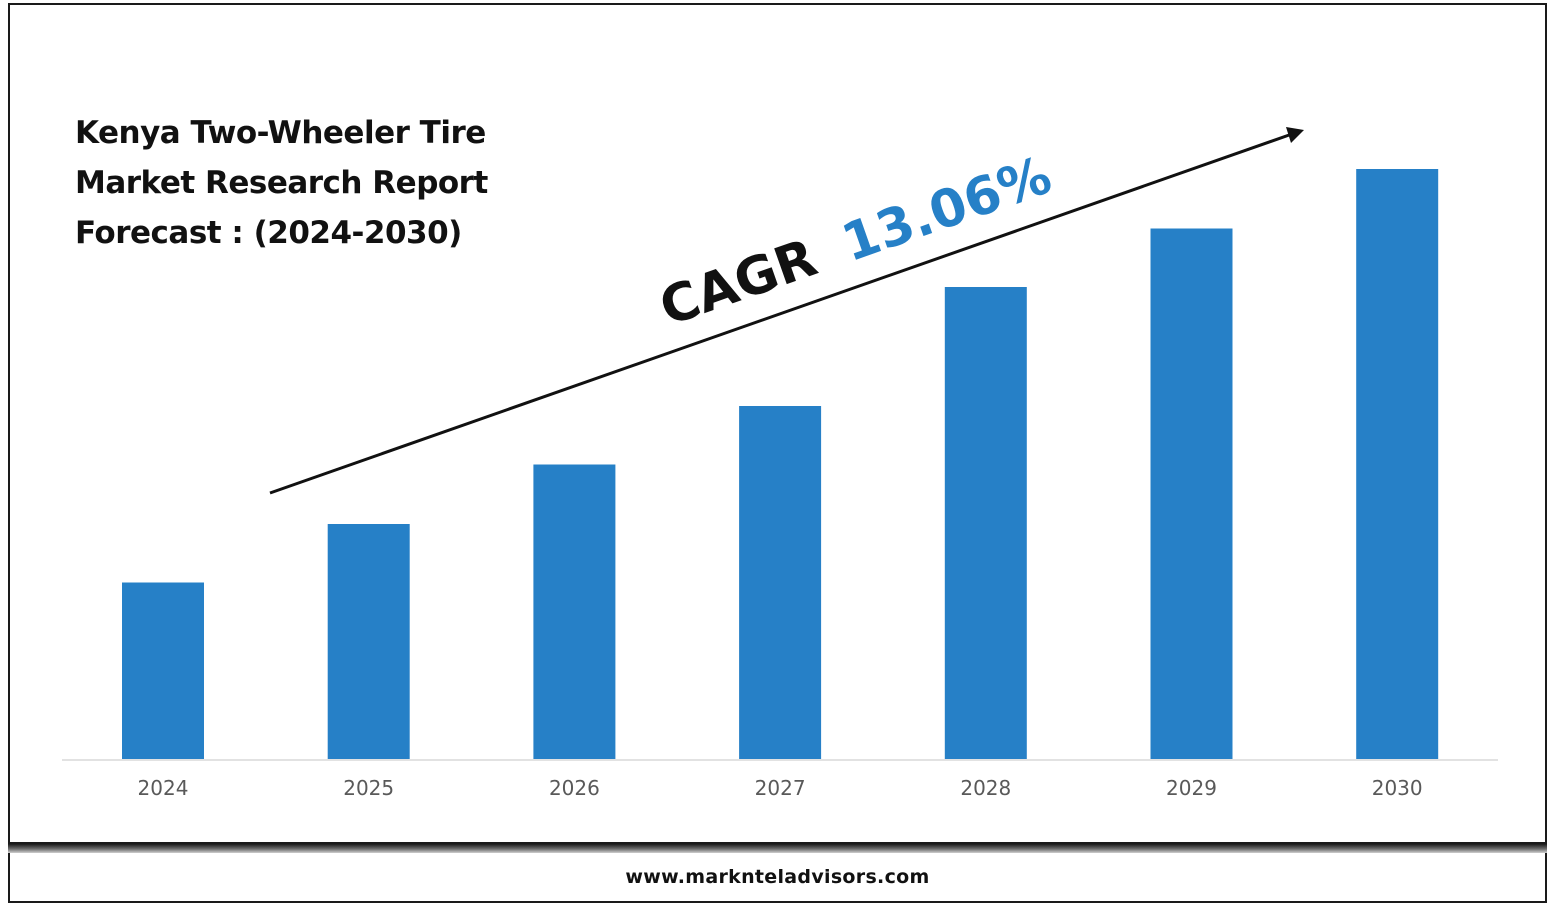  I want to click on x-tick-label-2030: 2030, so click(1397, 788).